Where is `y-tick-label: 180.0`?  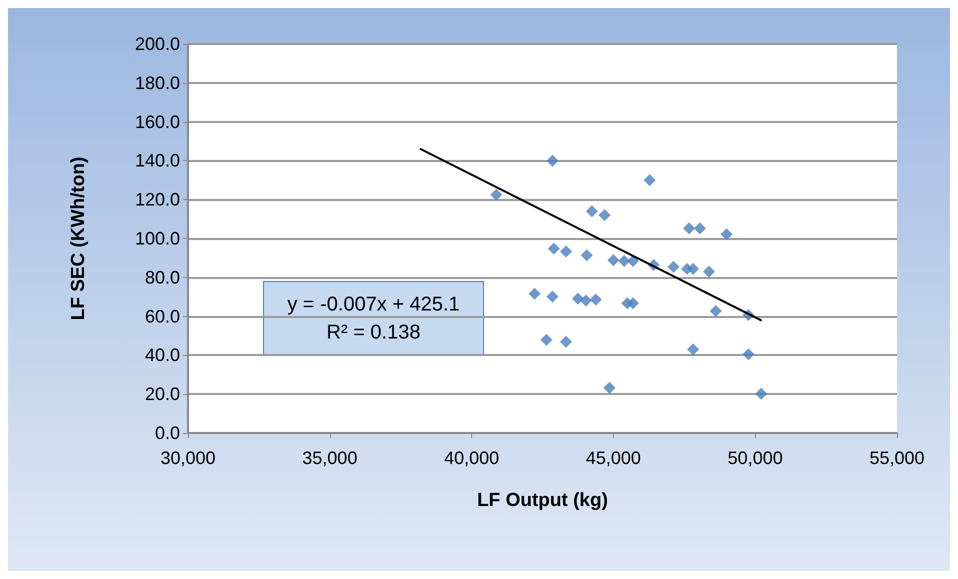
y-tick-label: 180.0 is located at coordinates (157, 82).